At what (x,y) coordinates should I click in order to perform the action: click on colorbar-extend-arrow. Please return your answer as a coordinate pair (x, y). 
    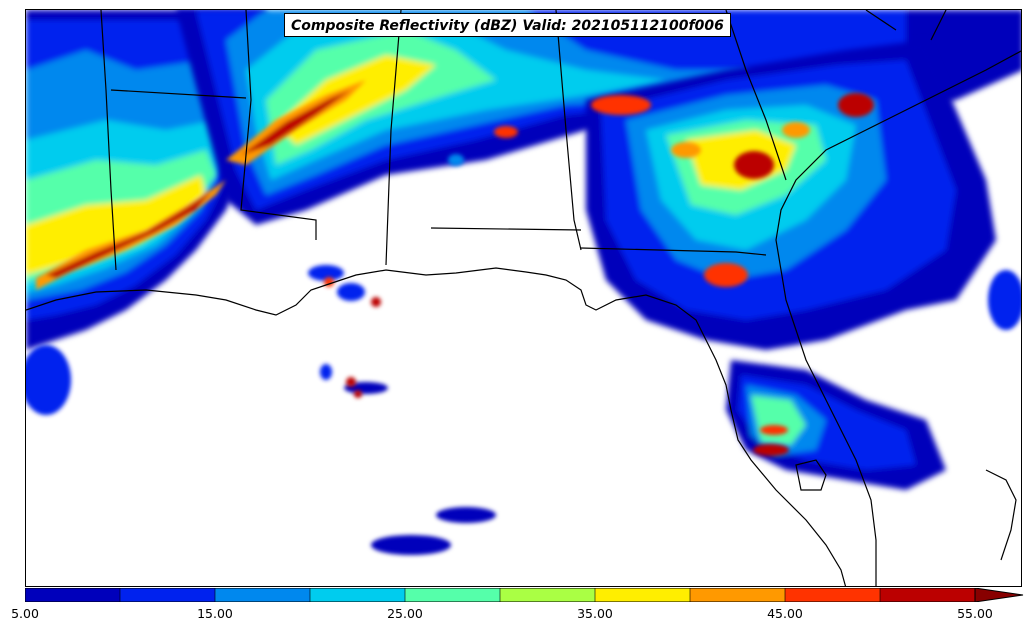
    Looking at the image, I should click on (999, 595).